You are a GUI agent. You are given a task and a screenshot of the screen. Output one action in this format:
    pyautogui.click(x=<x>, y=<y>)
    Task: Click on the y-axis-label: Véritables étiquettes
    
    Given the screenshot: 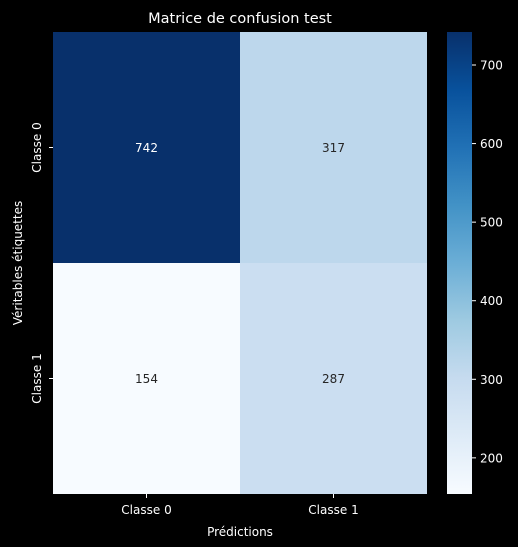 What is the action you would take?
    pyautogui.click(x=18, y=263)
    